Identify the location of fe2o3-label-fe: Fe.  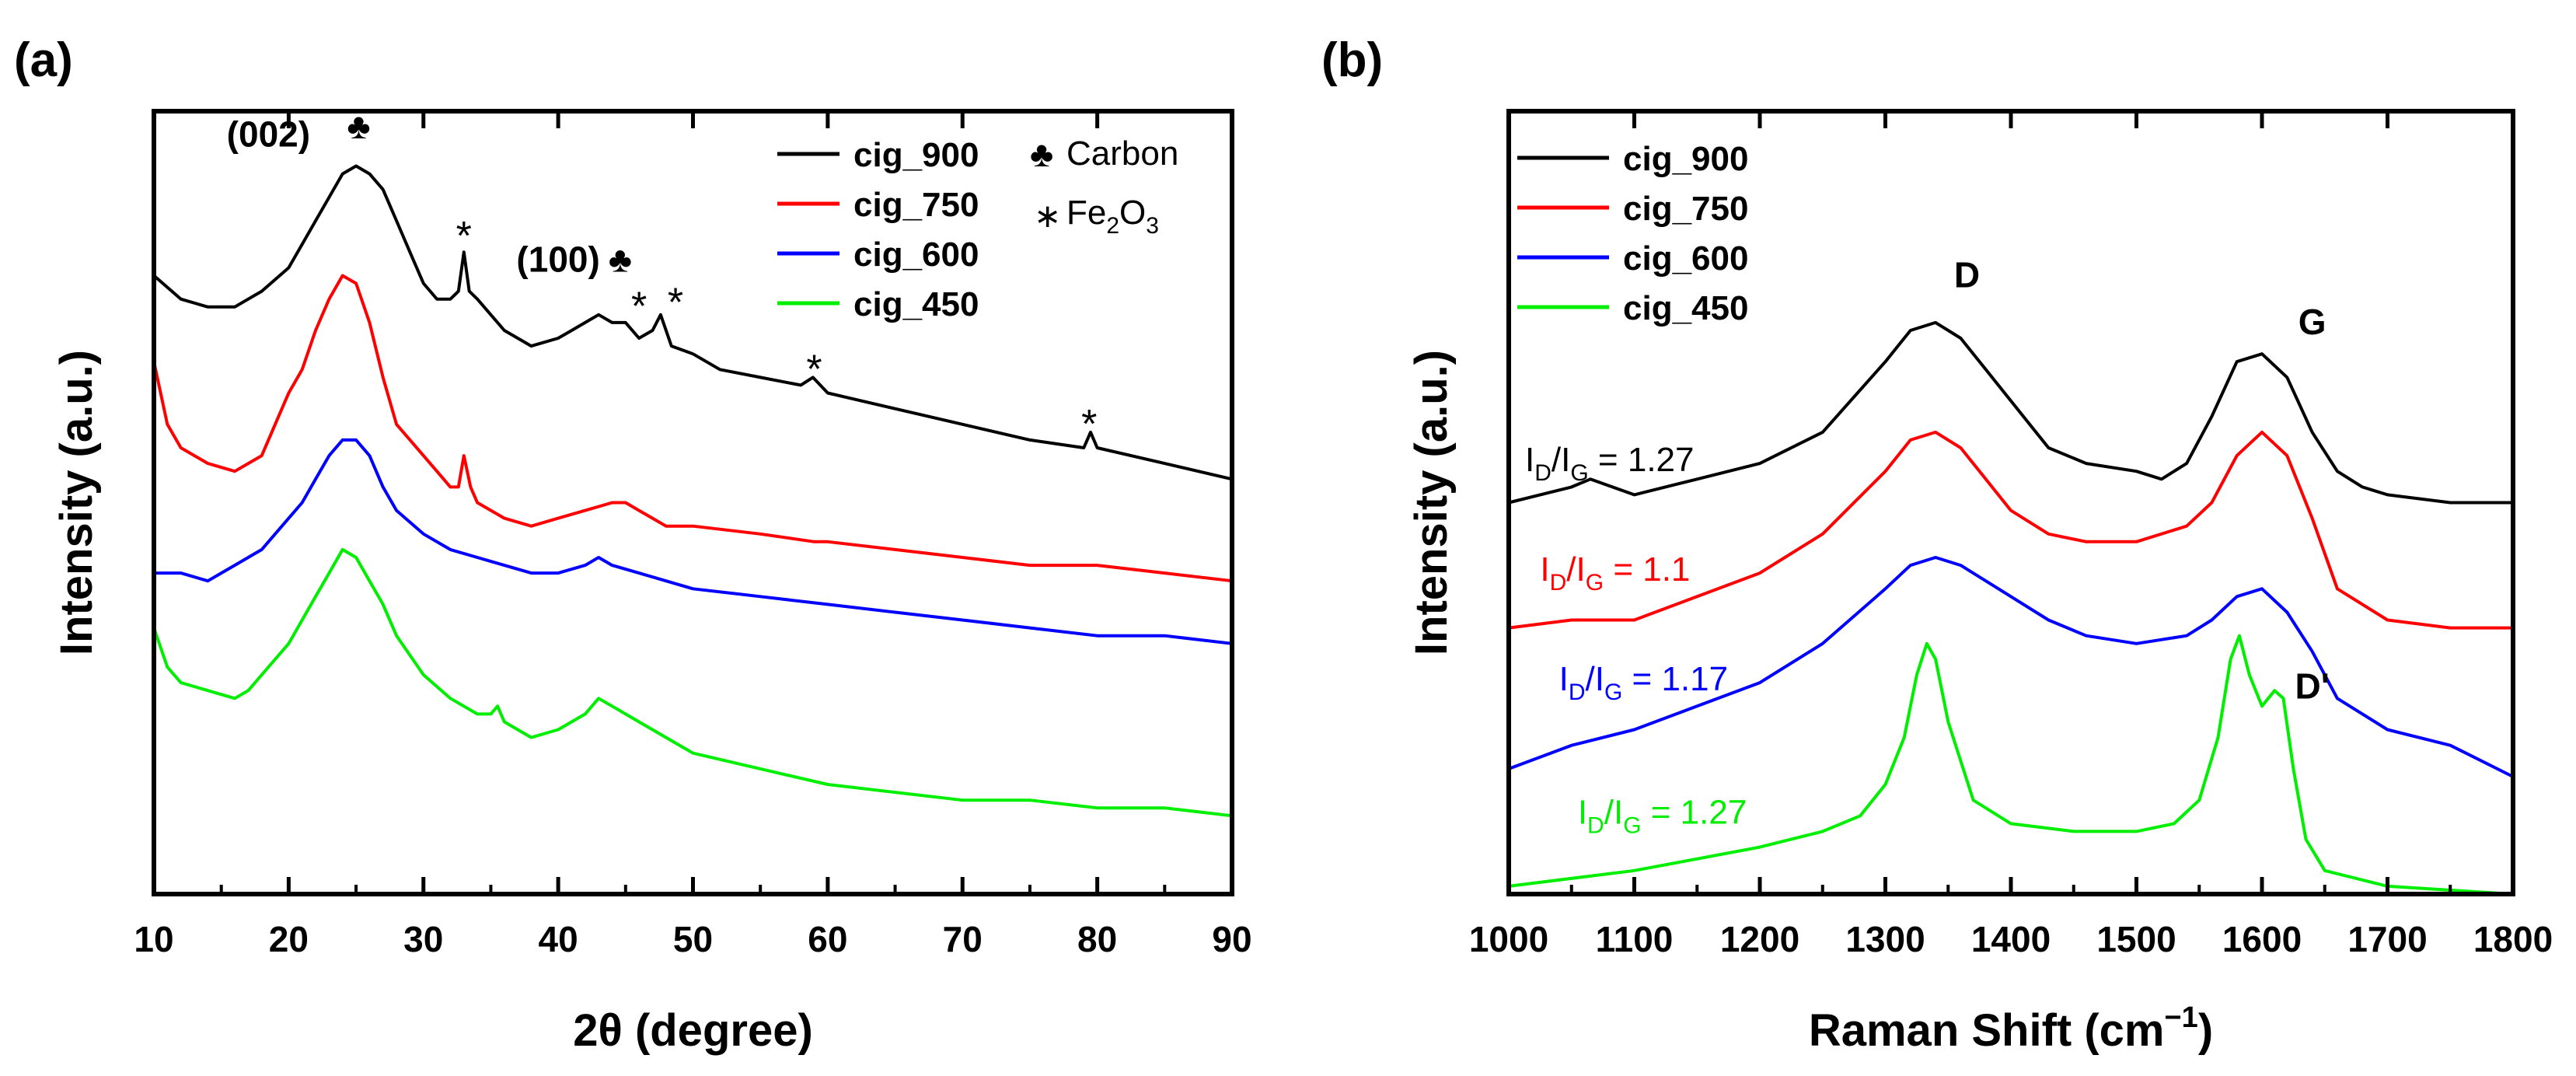
(1086, 213).